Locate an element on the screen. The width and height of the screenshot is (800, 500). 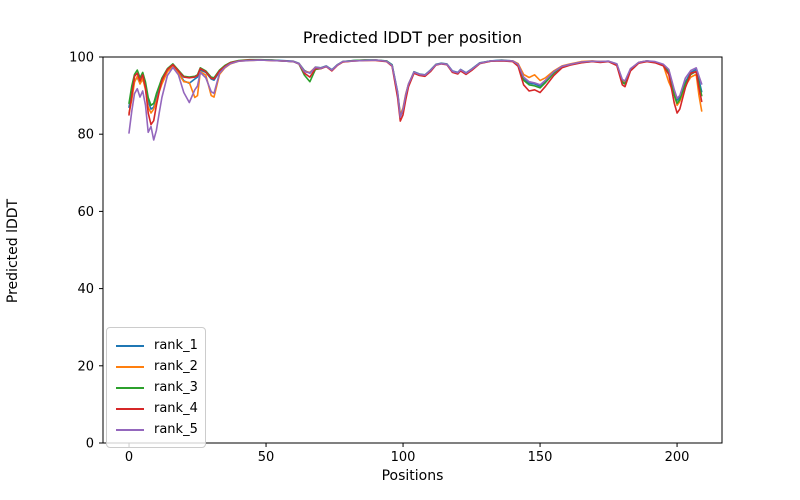
y-tick-label: 20 is located at coordinates (85, 366).